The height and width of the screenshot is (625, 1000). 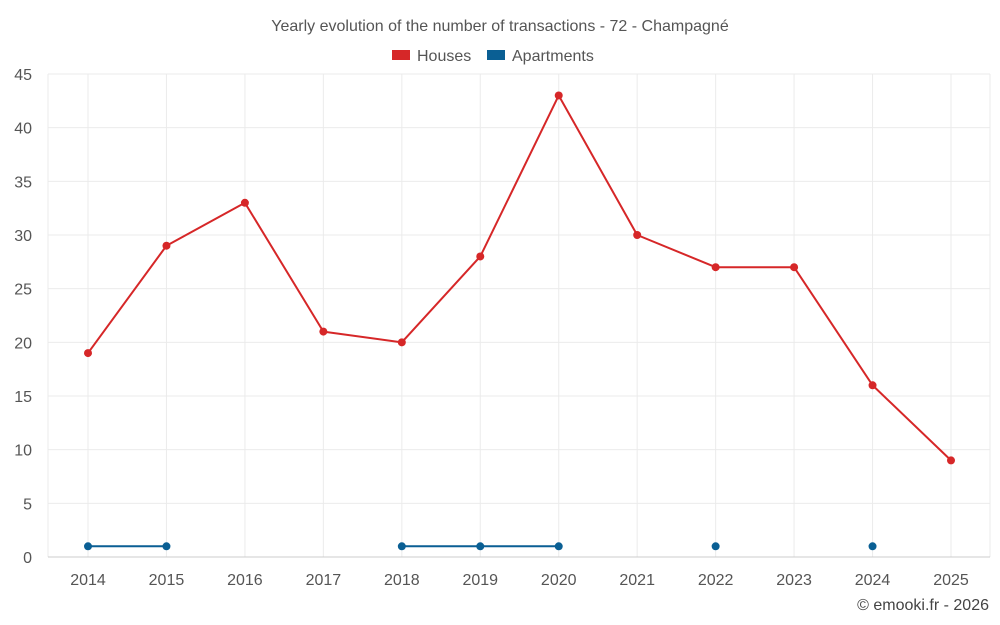 I want to click on y-tick-label: 0, so click(x=27, y=558).